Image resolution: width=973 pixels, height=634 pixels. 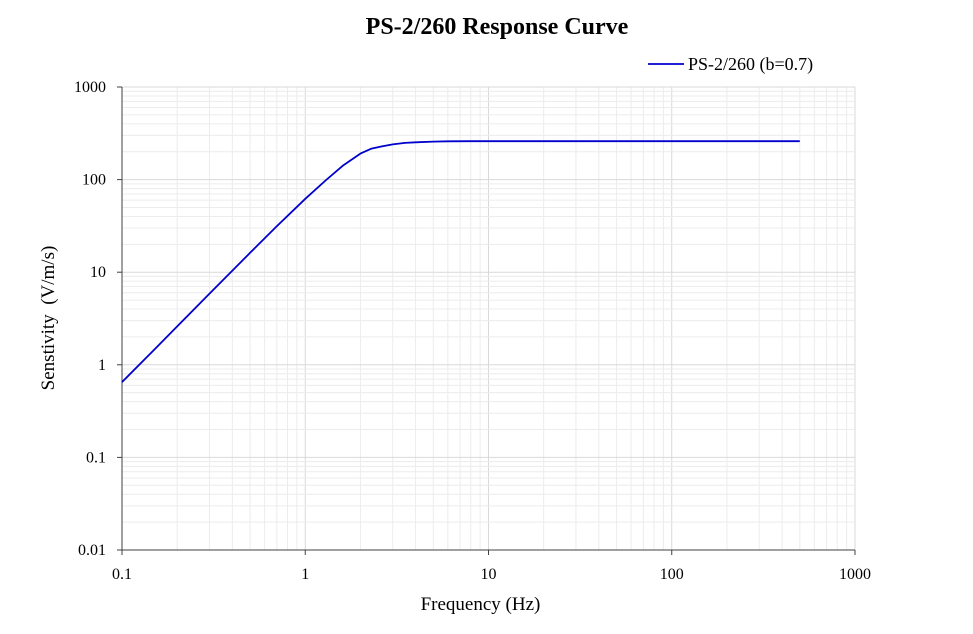 I want to click on y-tick-label: 1, so click(x=102, y=365).